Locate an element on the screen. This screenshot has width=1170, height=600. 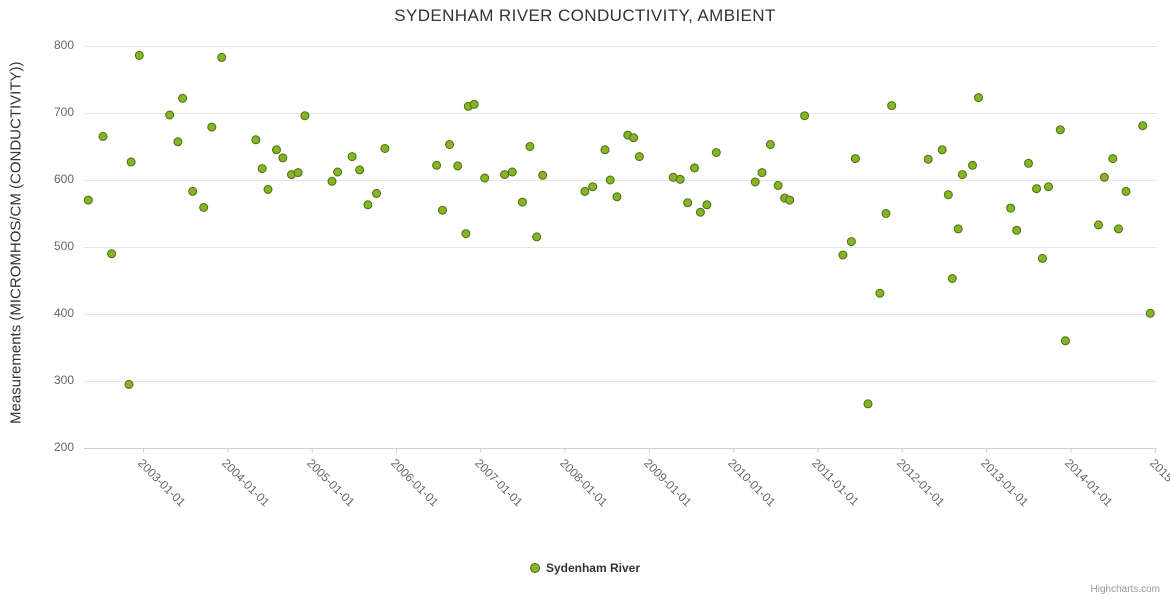
y-tick-label: 700 is located at coordinates (63, 112).